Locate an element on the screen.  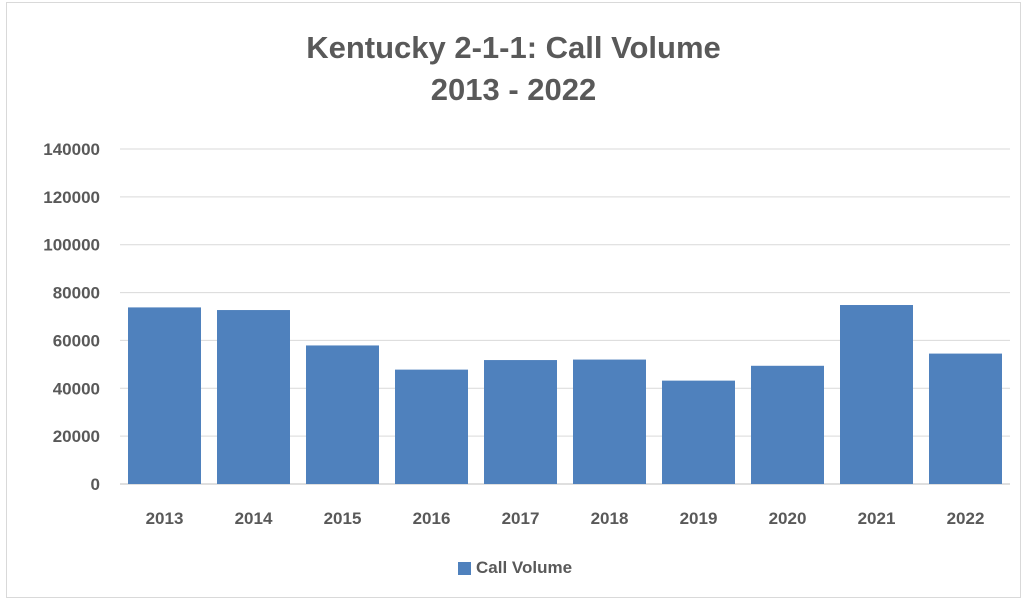
x-tick-label: 2013 is located at coordinates (165, 518).